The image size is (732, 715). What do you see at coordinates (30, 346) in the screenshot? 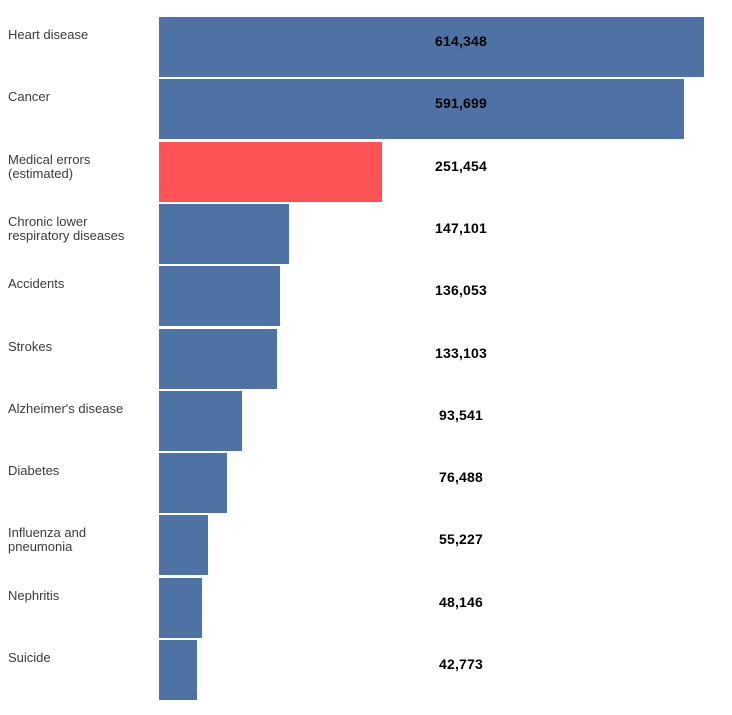
I see `category-label: Strokes` at bounding box center [30, 346].